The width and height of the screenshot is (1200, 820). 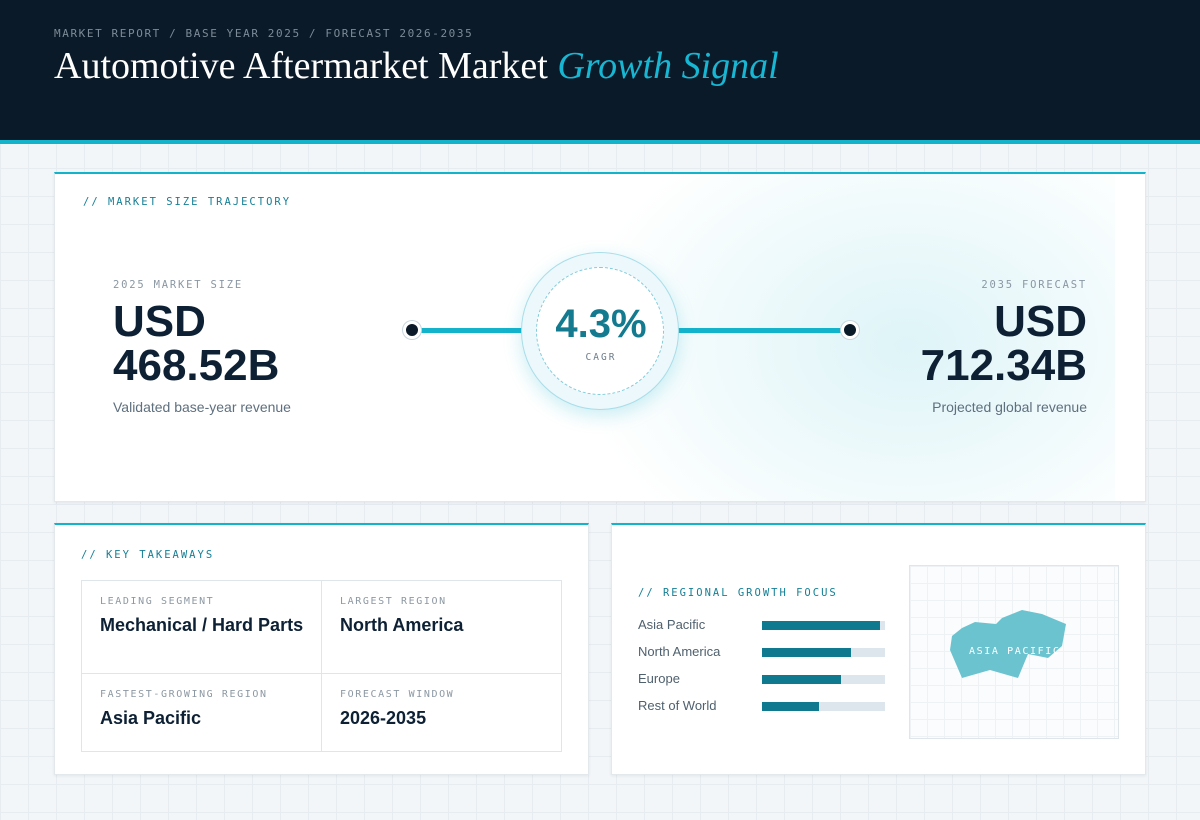 What do you see at coordinates (202, 407) in the screenshot?
I see `start-metric-caption: Validated base-year revenue` at bounding box center [202, 407].